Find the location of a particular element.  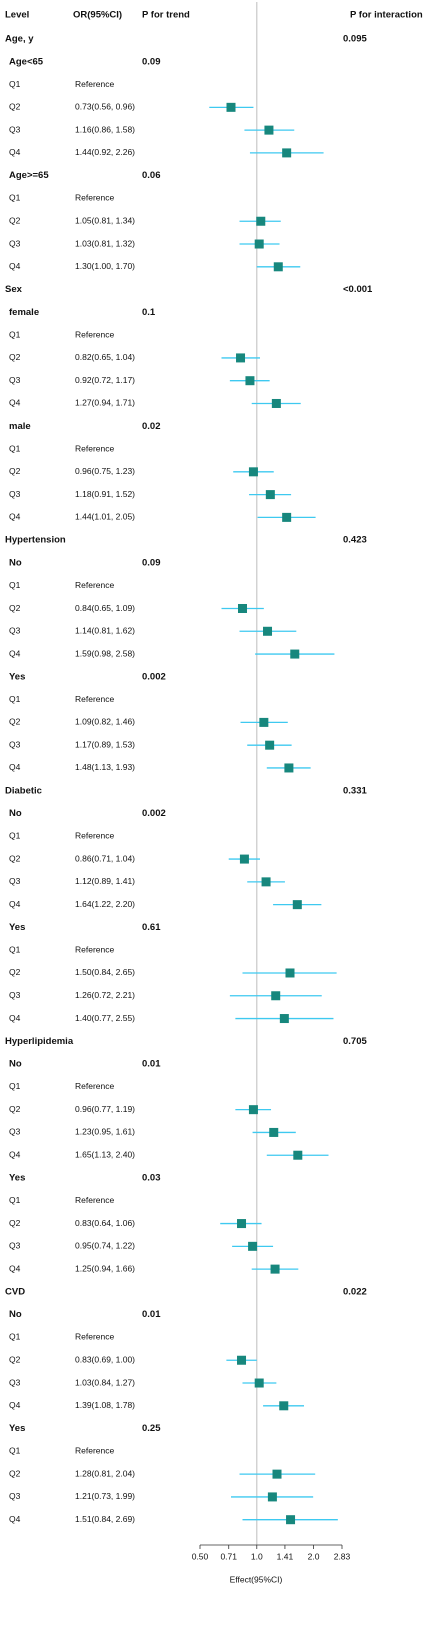

or-ci: 1.30(1.00, 1.70) is located at coordinates (105, 266).